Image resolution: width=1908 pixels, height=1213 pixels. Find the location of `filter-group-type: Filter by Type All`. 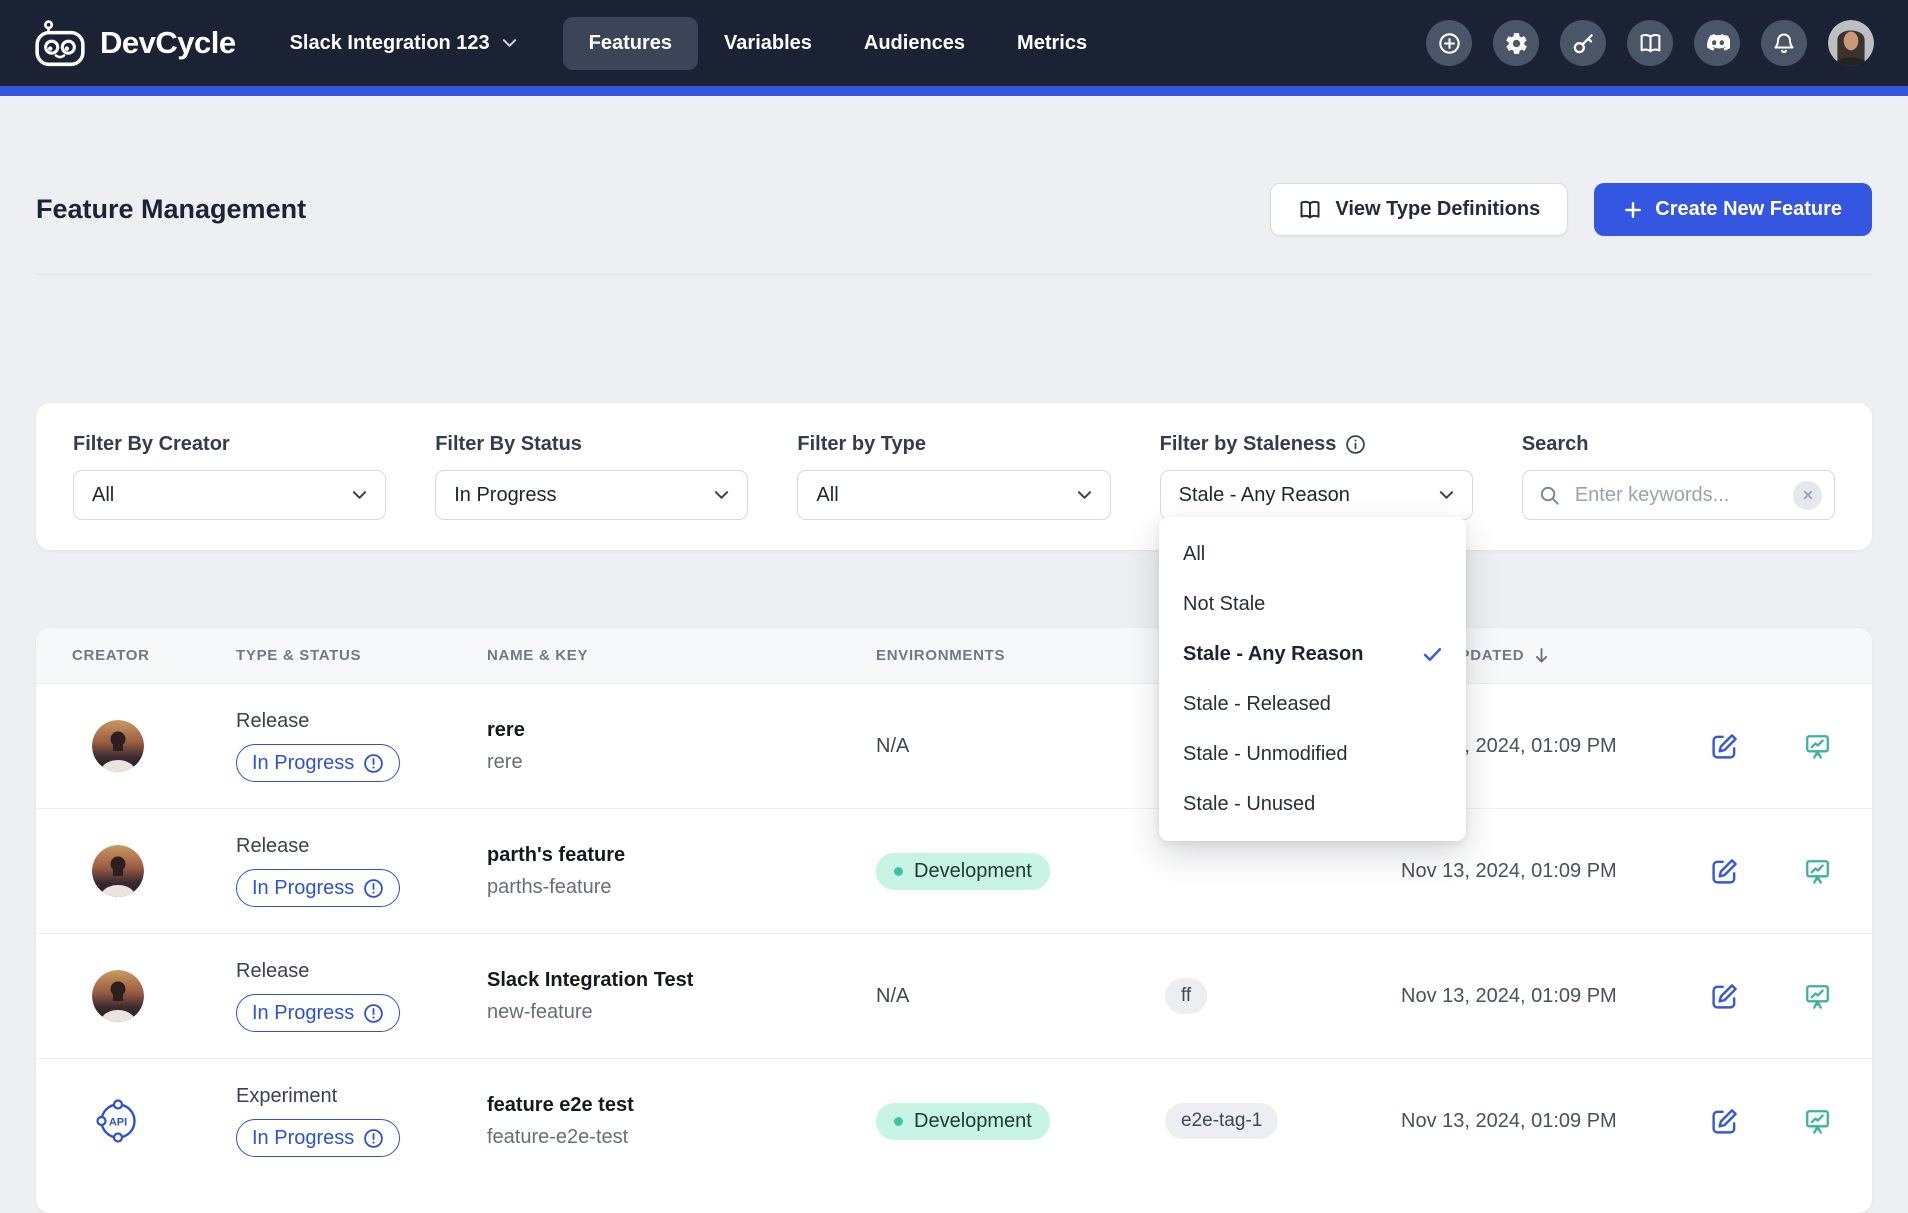

filter-group-type: Filter by Type All is located at coordinates (954, 477).